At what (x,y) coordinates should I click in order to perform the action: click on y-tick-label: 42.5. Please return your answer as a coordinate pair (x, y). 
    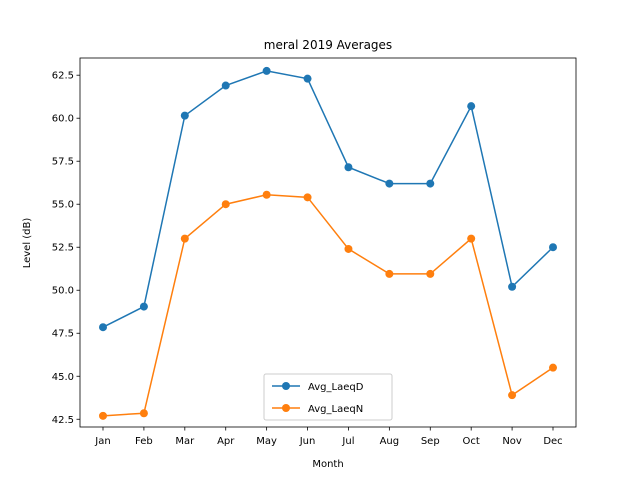
    Looking at the image, I should click on (63, 420).